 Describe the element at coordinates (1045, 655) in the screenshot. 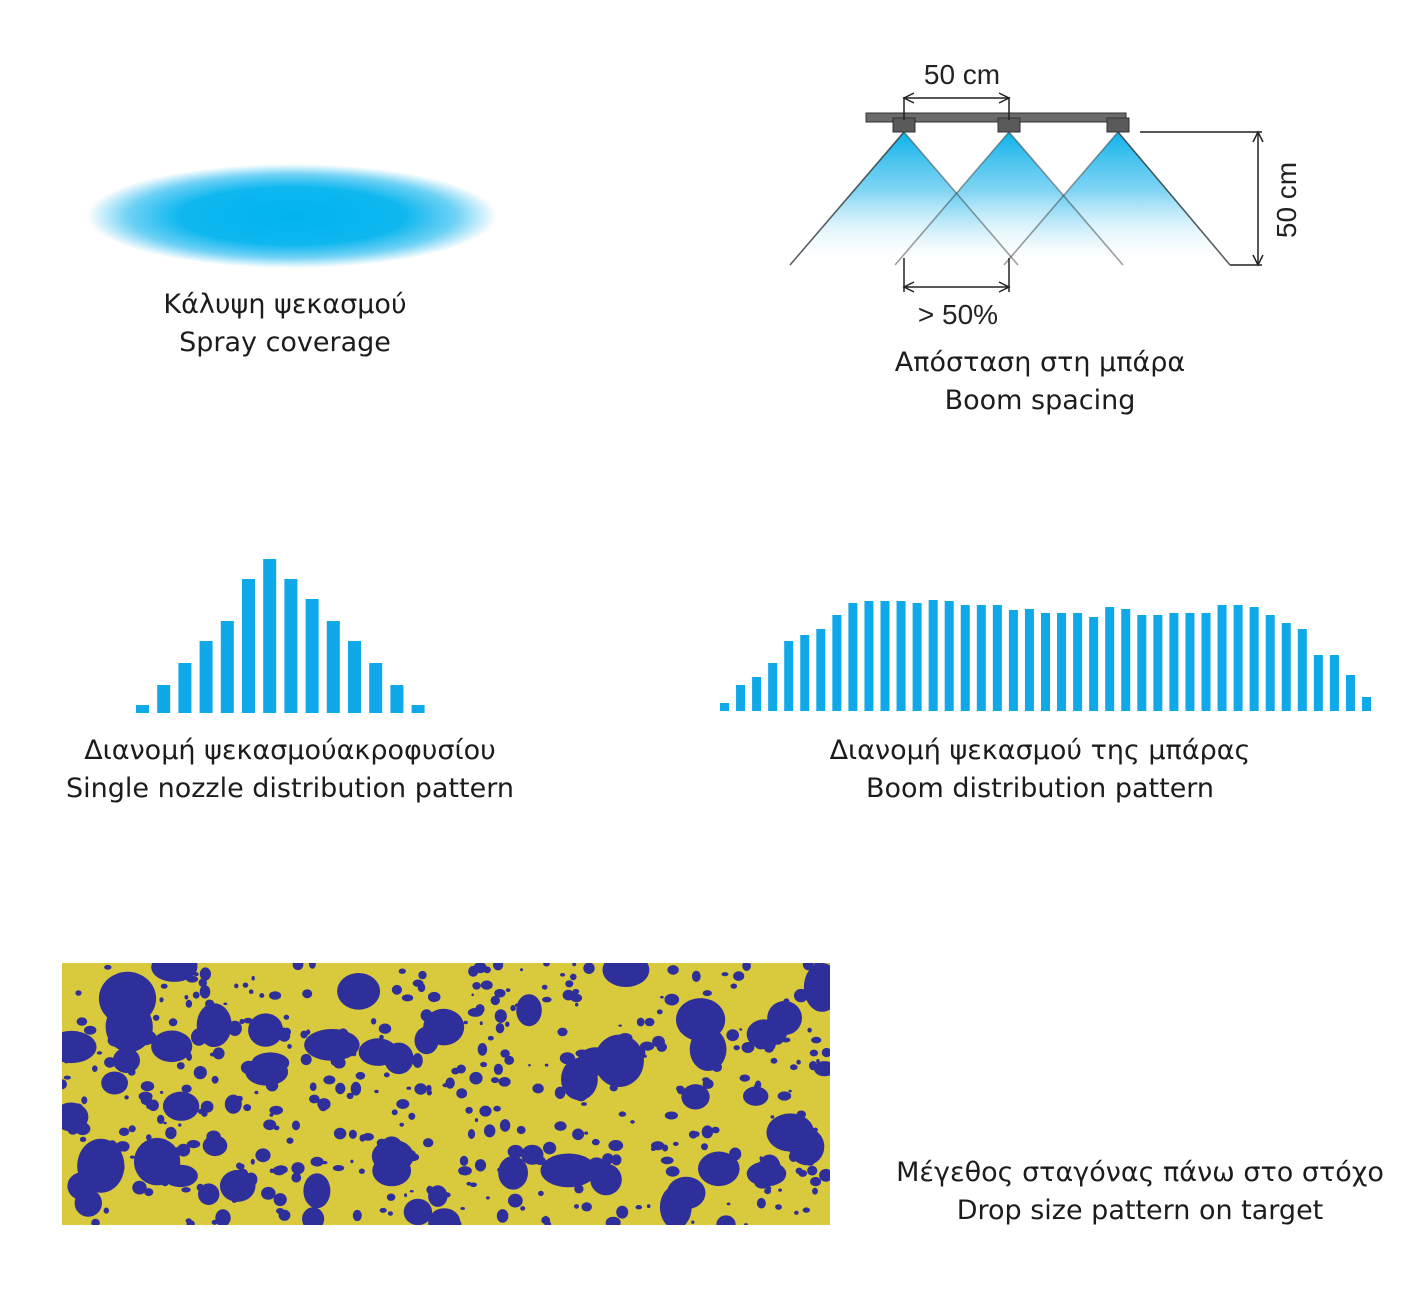

I see `boom-distribution-chart` at that location.